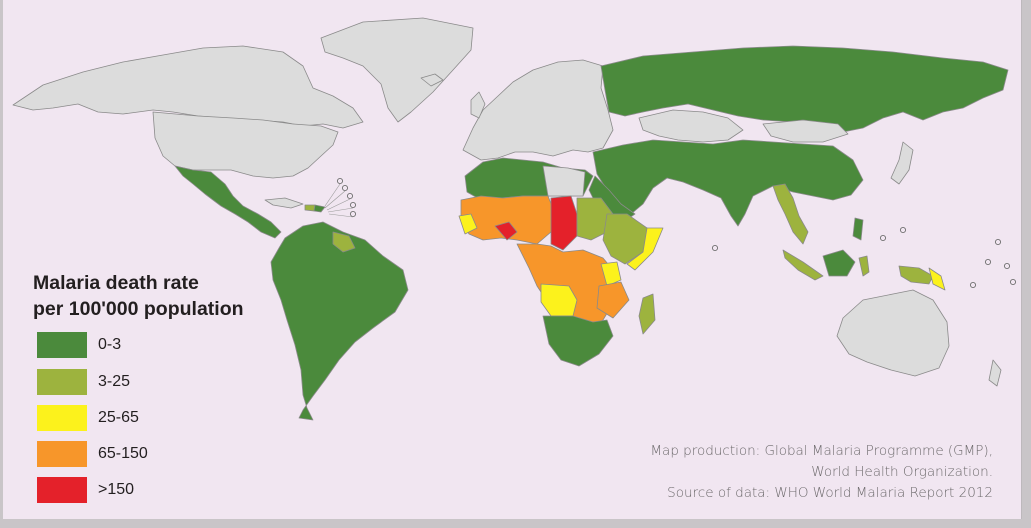 The height and width of the screenshot is (528, 1031). Describe the element at coordinates (138, 309) in the screenshot. I see `legend-title-line2: per 100'000 population` at that location.